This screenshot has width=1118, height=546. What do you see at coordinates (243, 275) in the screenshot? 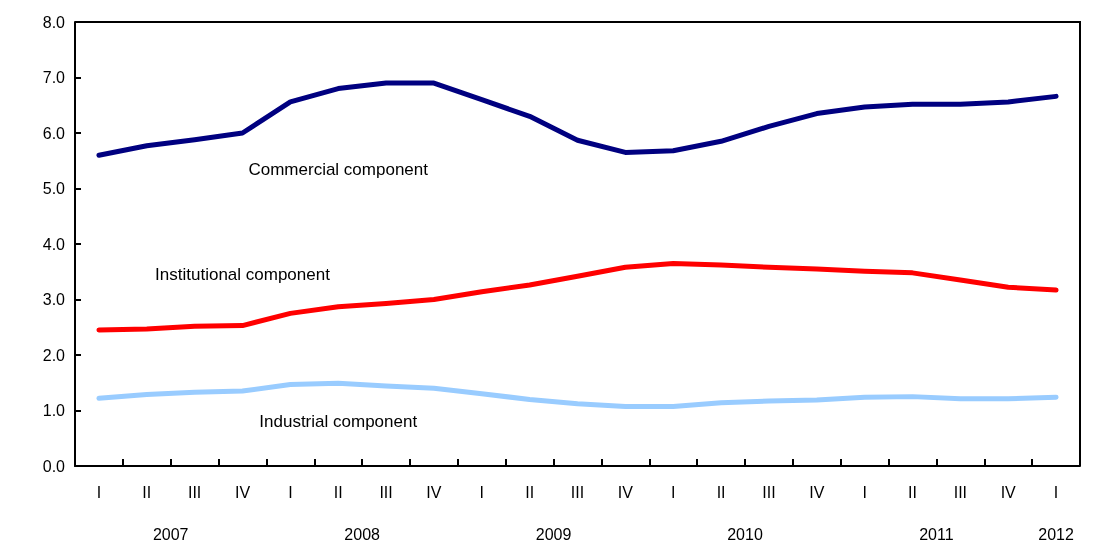
I see `series-label: Institutional component` at bounding box center [243, 275].